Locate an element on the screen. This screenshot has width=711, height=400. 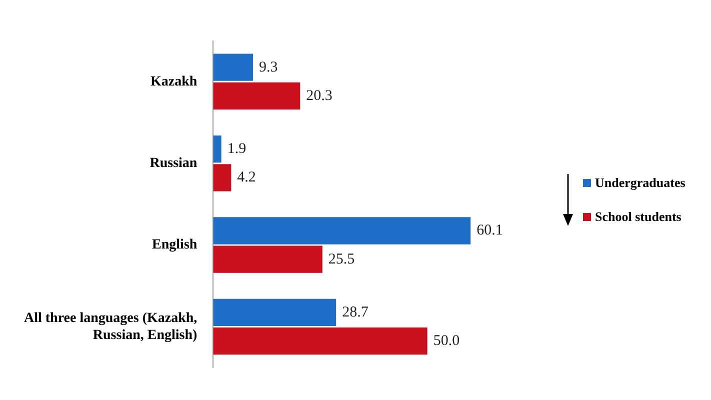
data-label: 60.1 is located at coordinates (489, 230).